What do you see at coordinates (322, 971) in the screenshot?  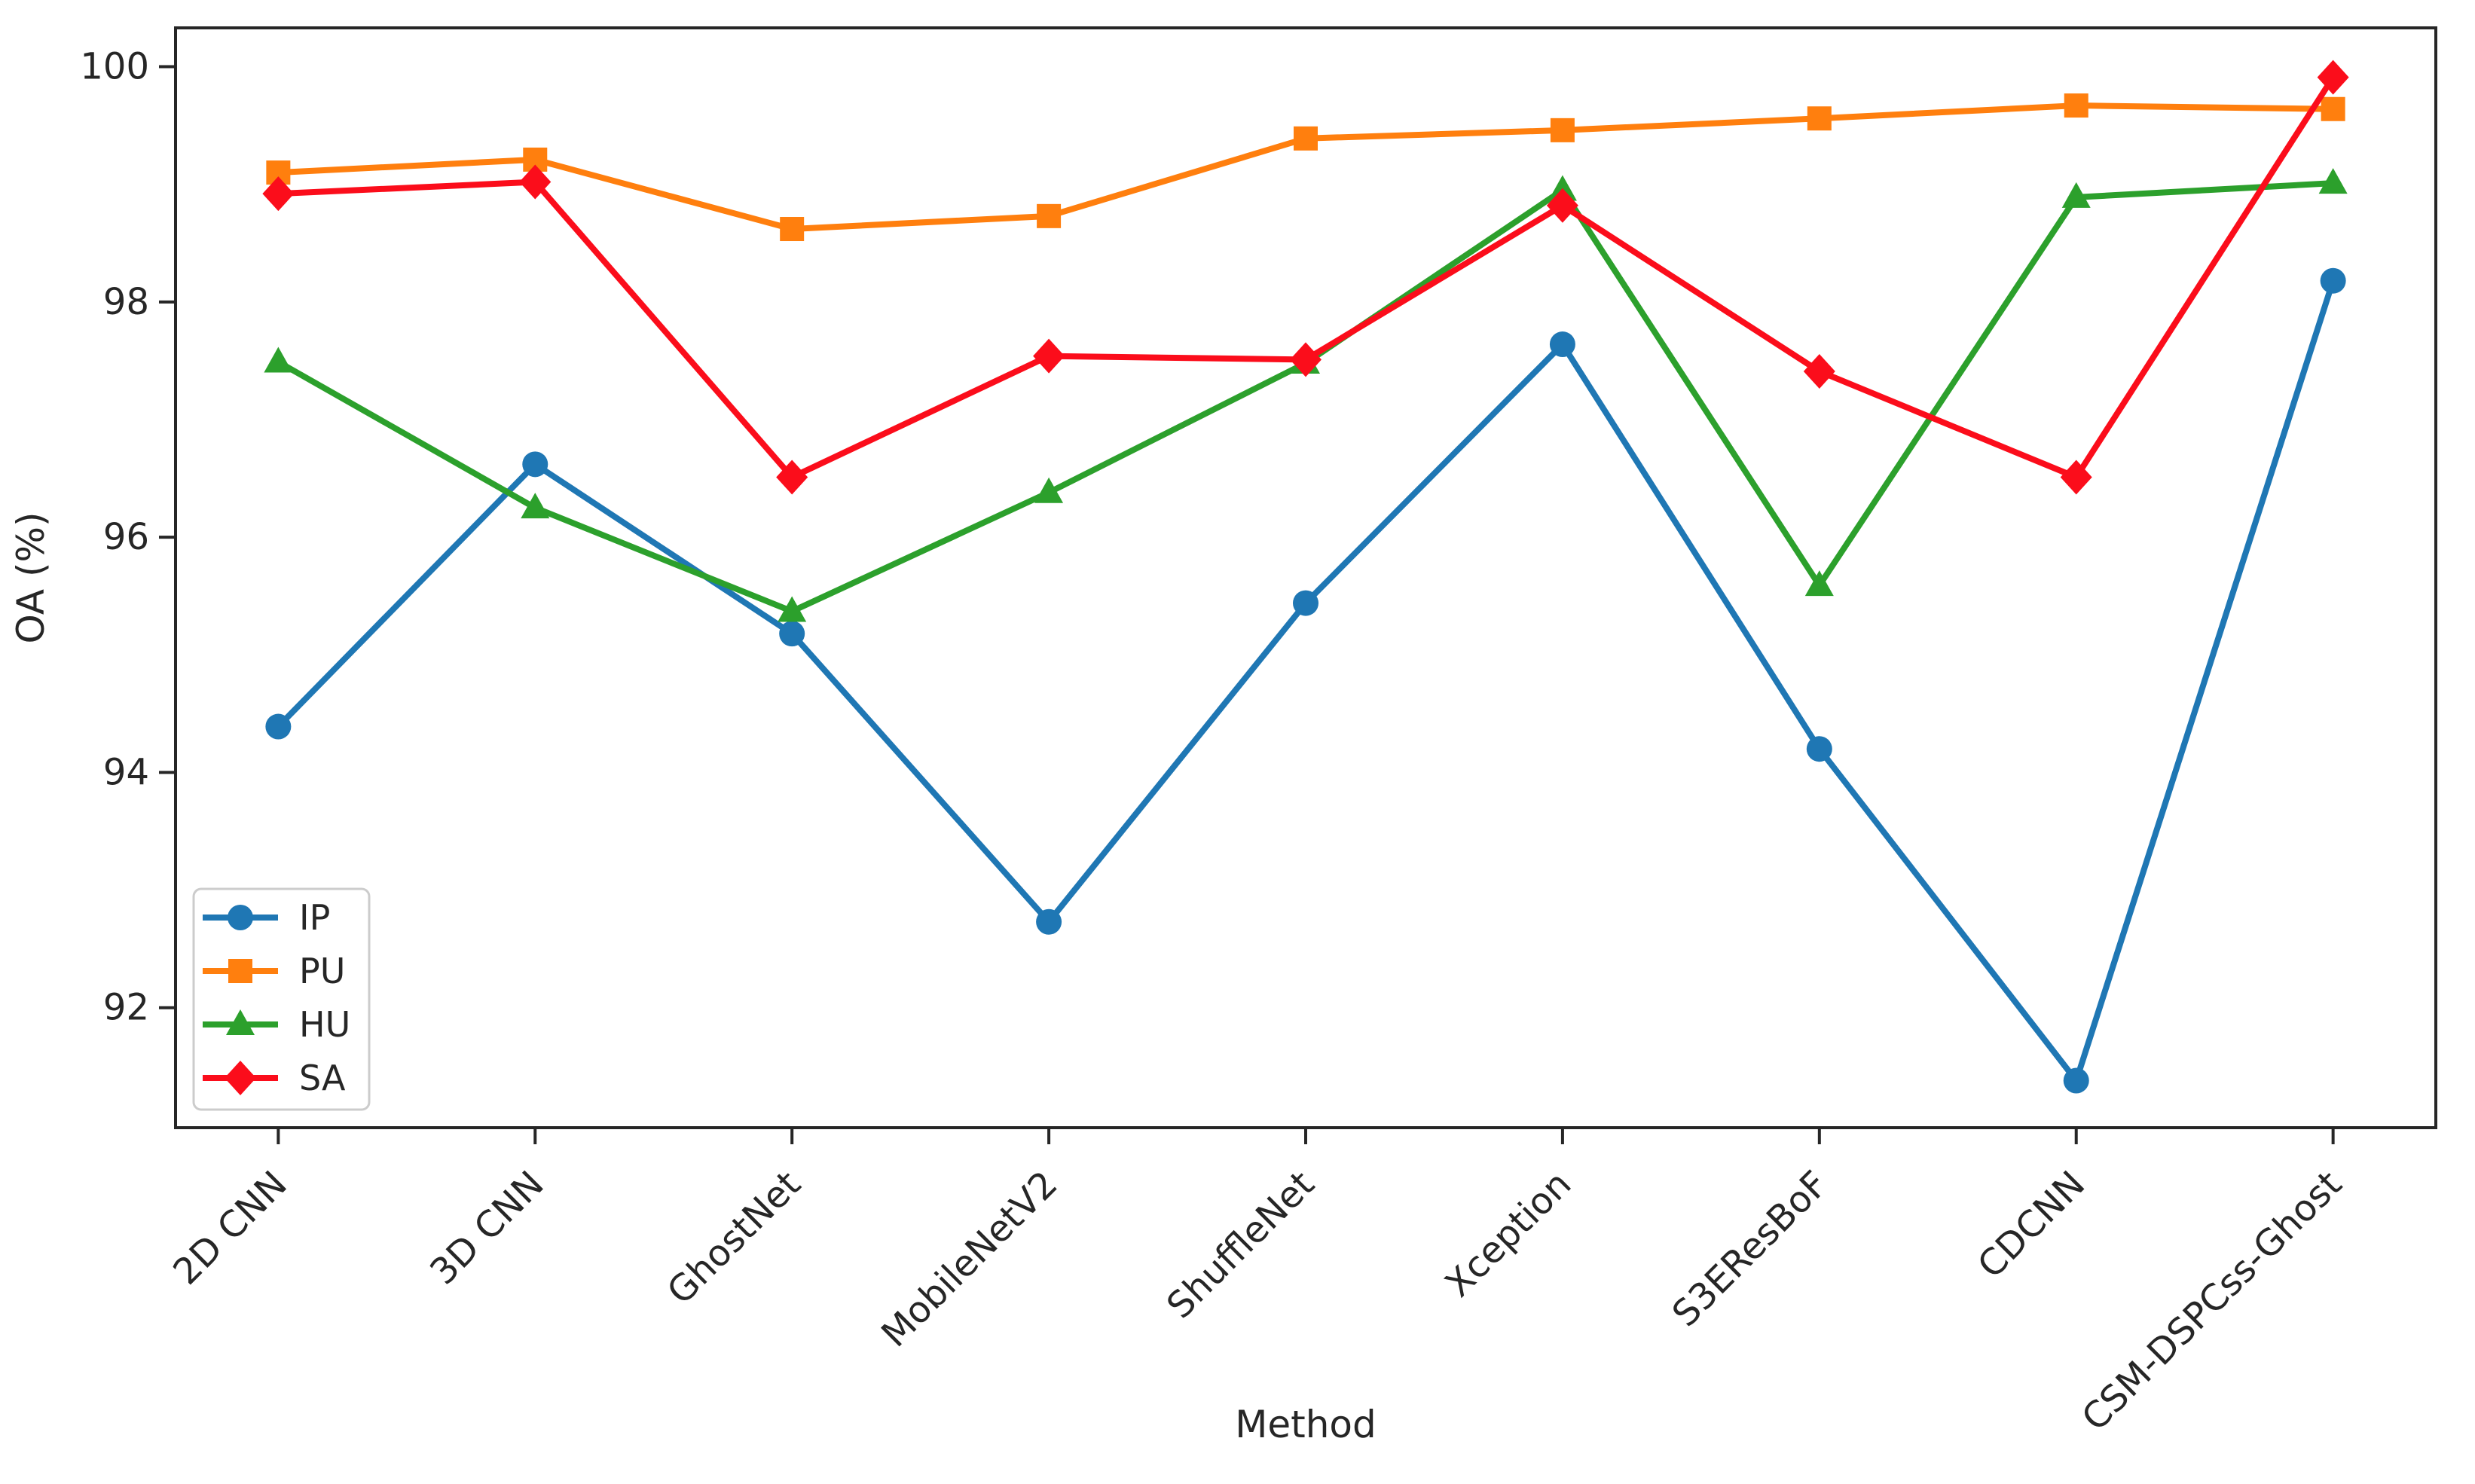 I see `legend-label-pu: PU` at bounding box center [322, 971].